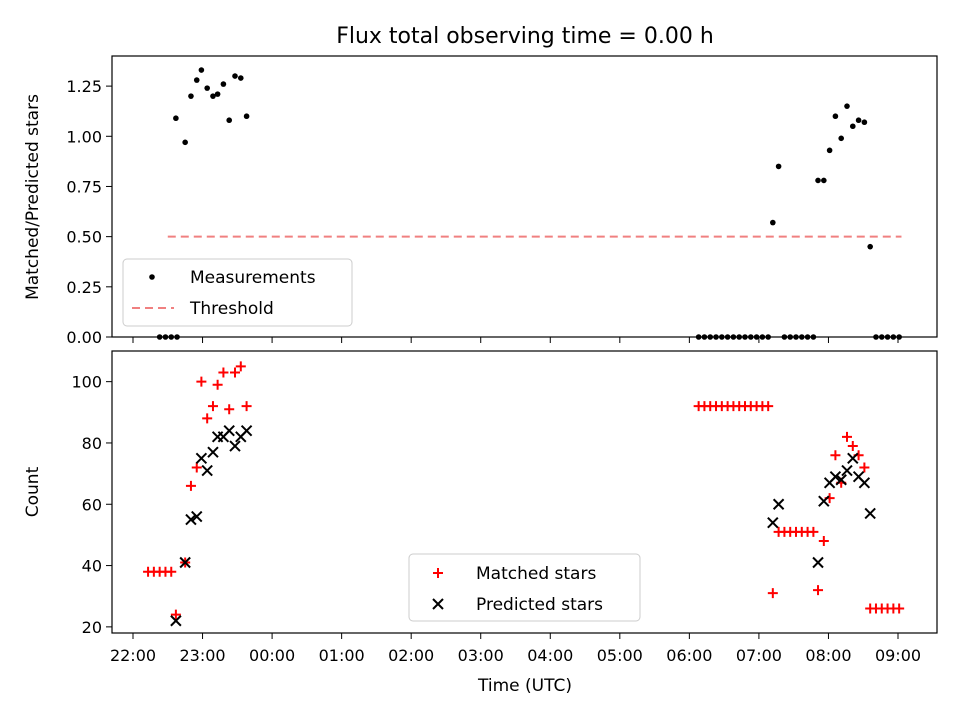 This screenshot has height=720, width=960. What do you see at coordinates (411, 655) in the screenshot?
I see `x-tick-label: 02:00` at bounding box center [411, 655].